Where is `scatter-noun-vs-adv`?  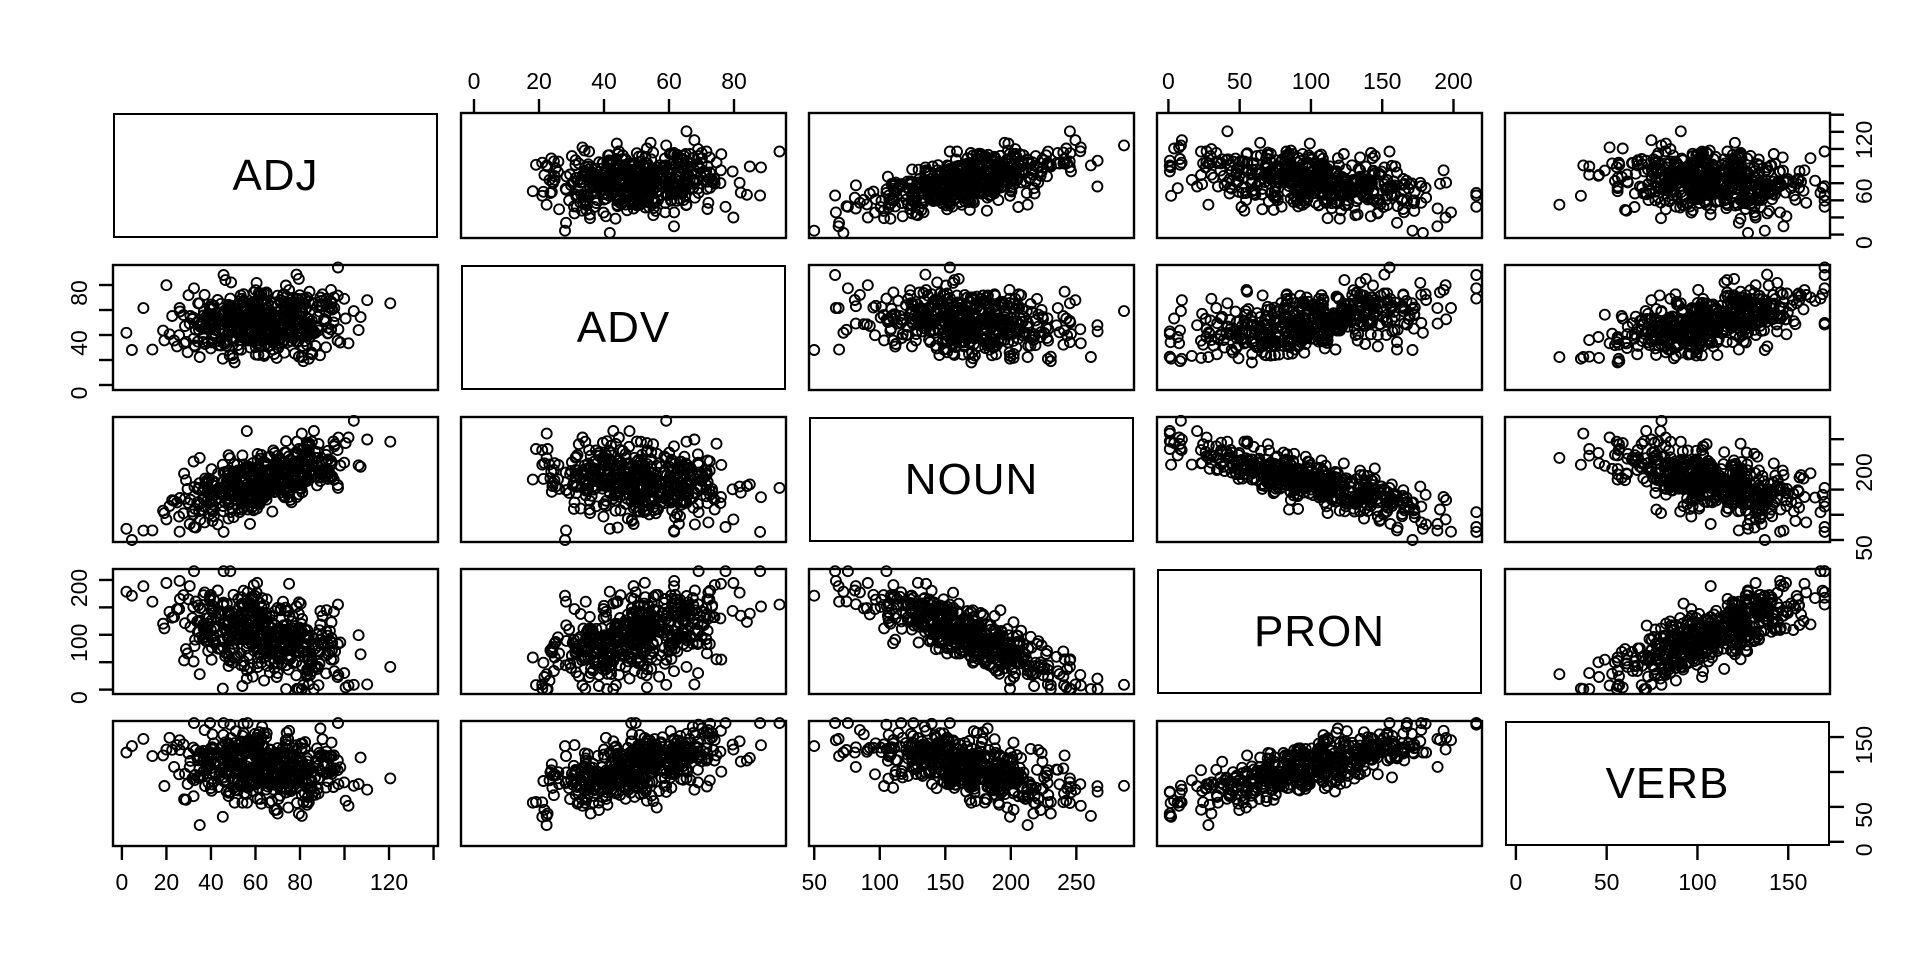
scatter-noun-vs-adv is located at coordinates (623, 480).